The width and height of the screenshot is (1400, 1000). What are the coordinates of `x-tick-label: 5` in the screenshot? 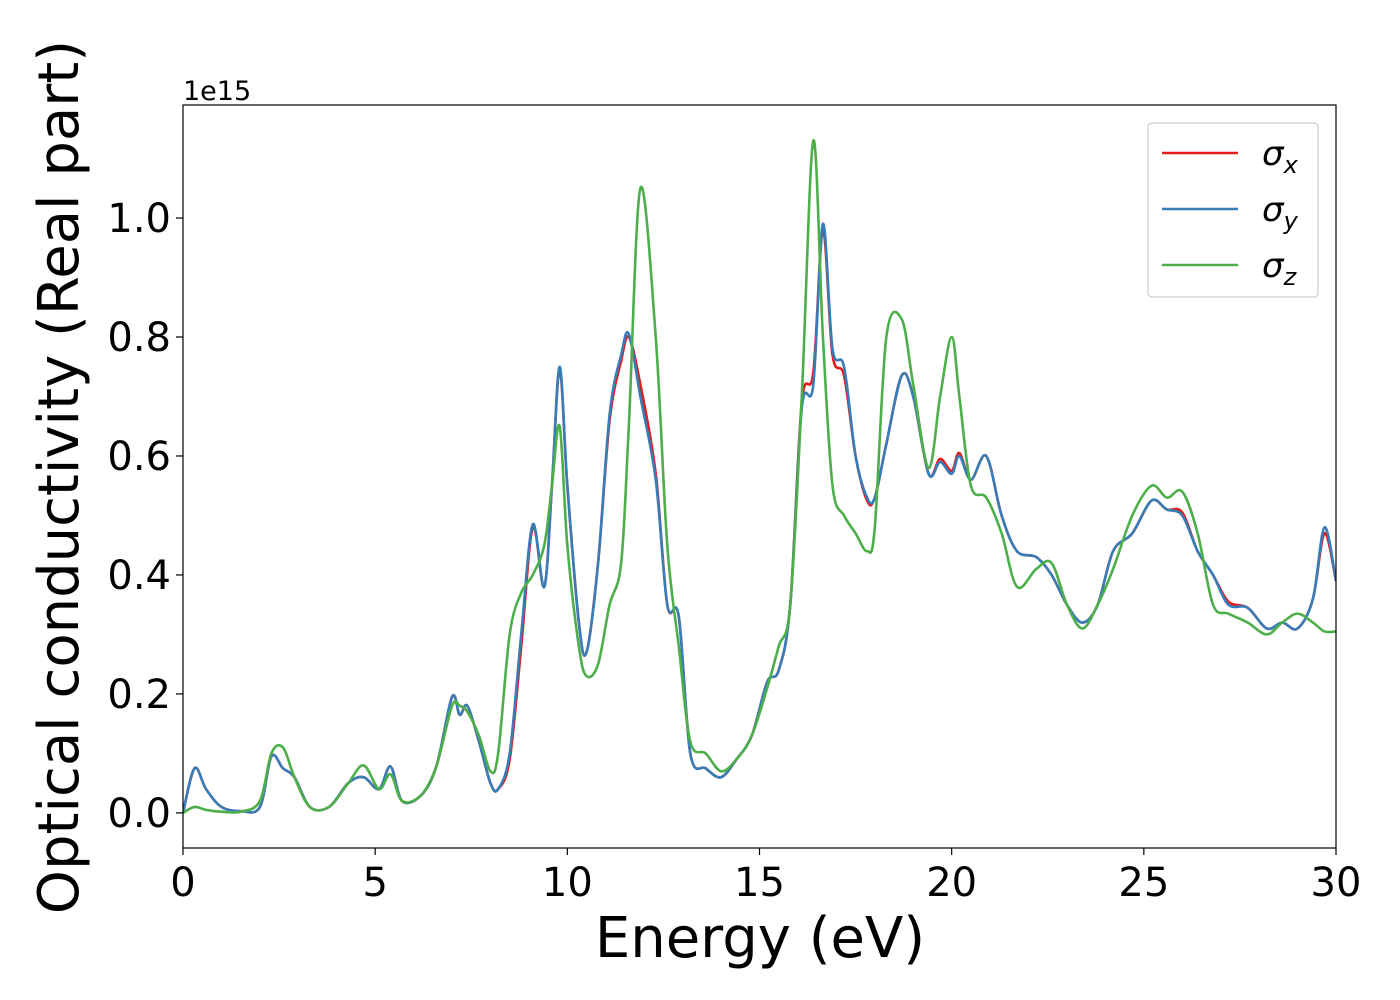 It's located at (374, 883).